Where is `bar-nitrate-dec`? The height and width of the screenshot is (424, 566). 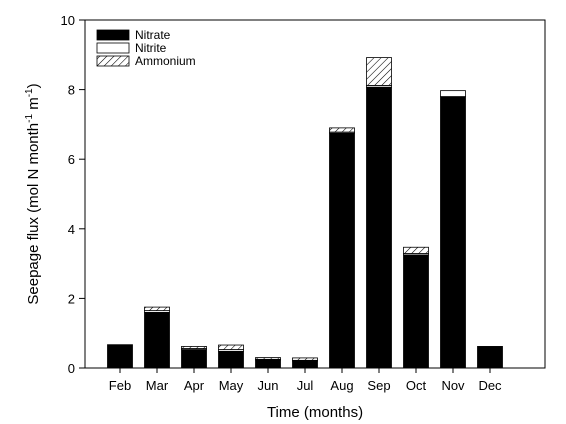
bar-nitrate-dec is located at coordinates (490, 357).